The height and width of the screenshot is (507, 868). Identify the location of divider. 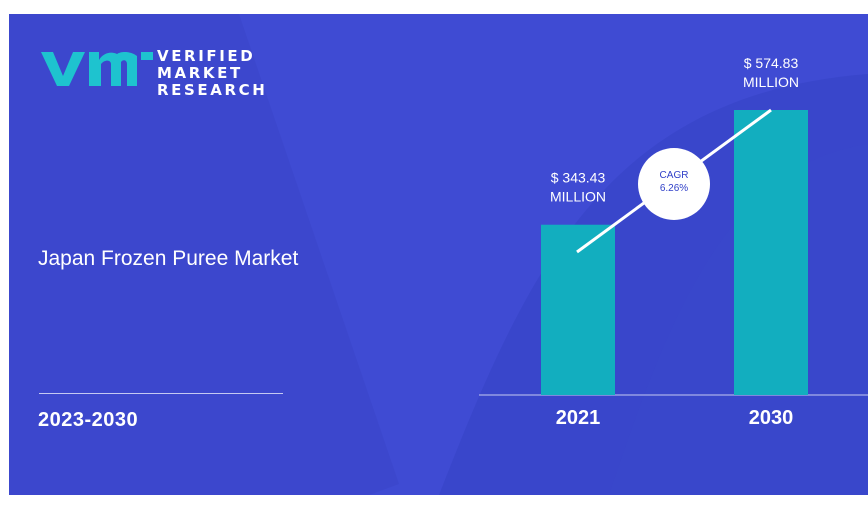
(161, 393).